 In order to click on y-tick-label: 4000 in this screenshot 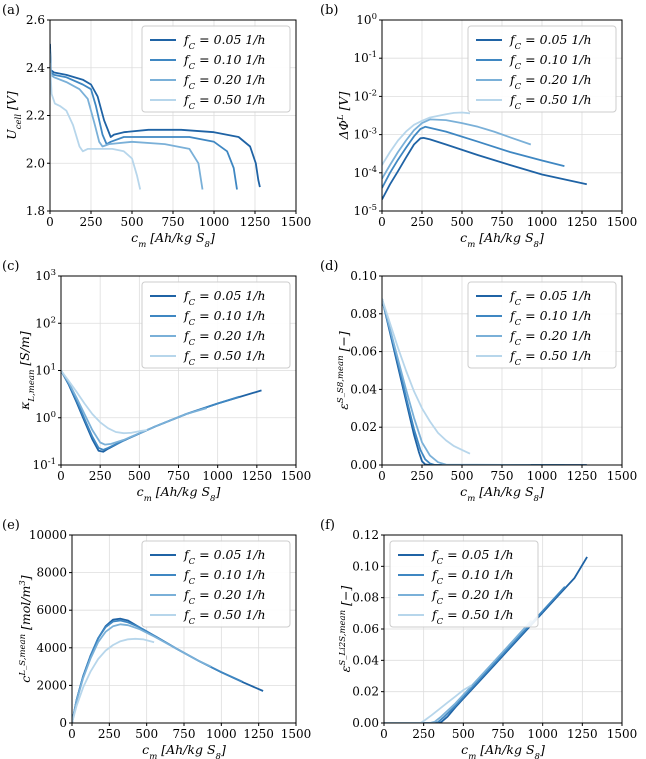, I will do `click(51, 648)`.